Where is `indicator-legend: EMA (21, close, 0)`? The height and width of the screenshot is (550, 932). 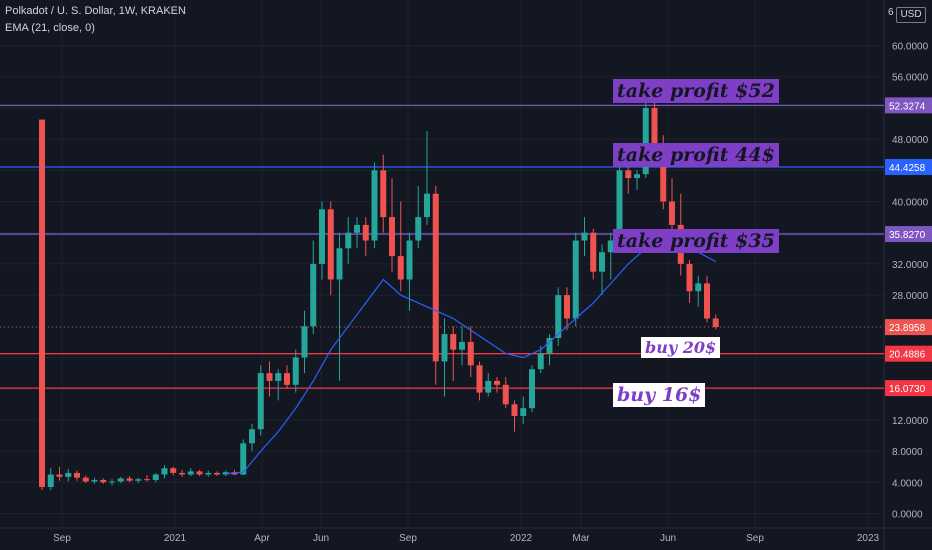
indicator-legend: EMA (21, close, 0) is located at coordinates (50, 28).